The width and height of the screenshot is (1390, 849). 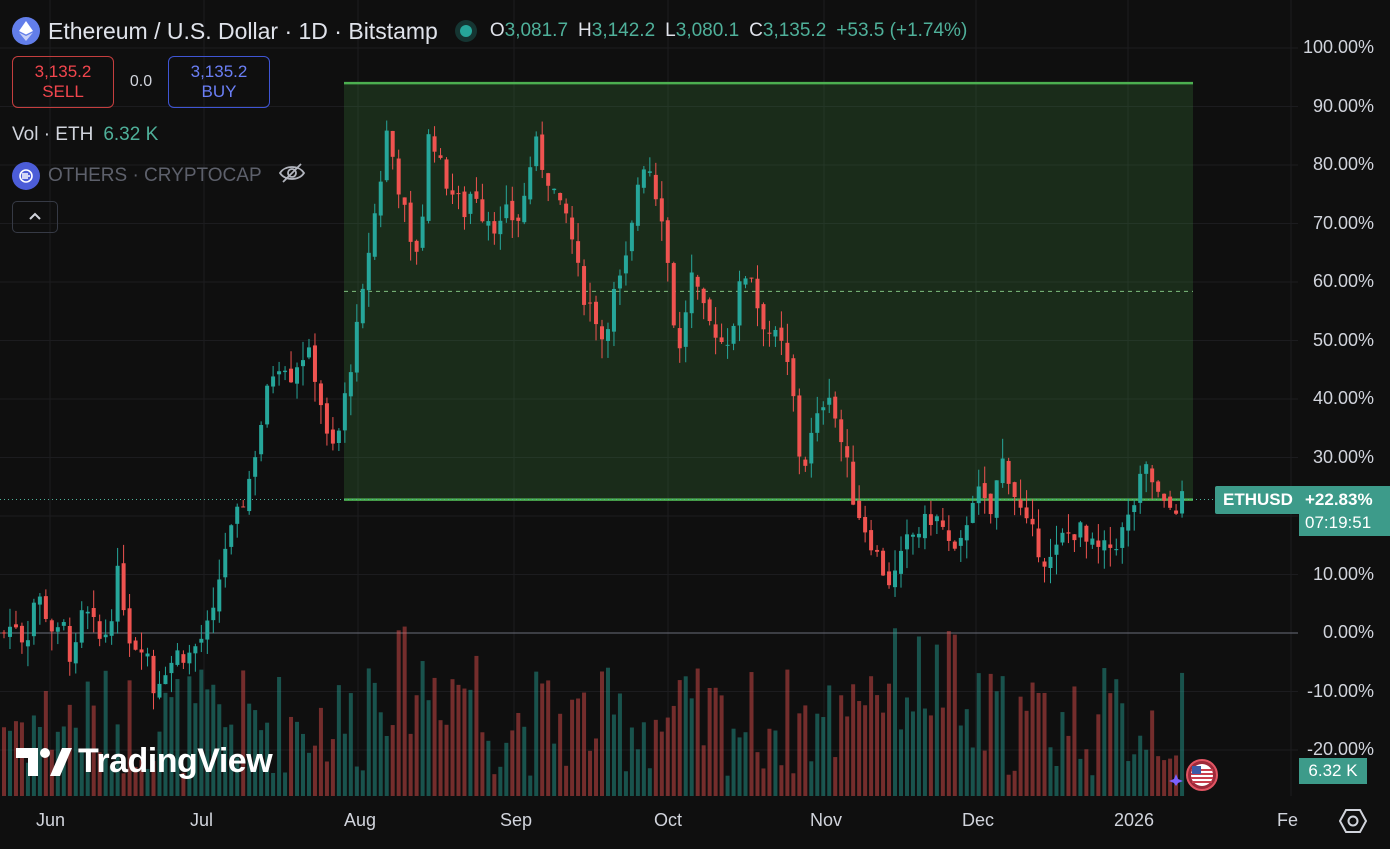 I want to click on overlay-legend: OTHERS · CRYPTOCAP, so click(x=159, y=176).